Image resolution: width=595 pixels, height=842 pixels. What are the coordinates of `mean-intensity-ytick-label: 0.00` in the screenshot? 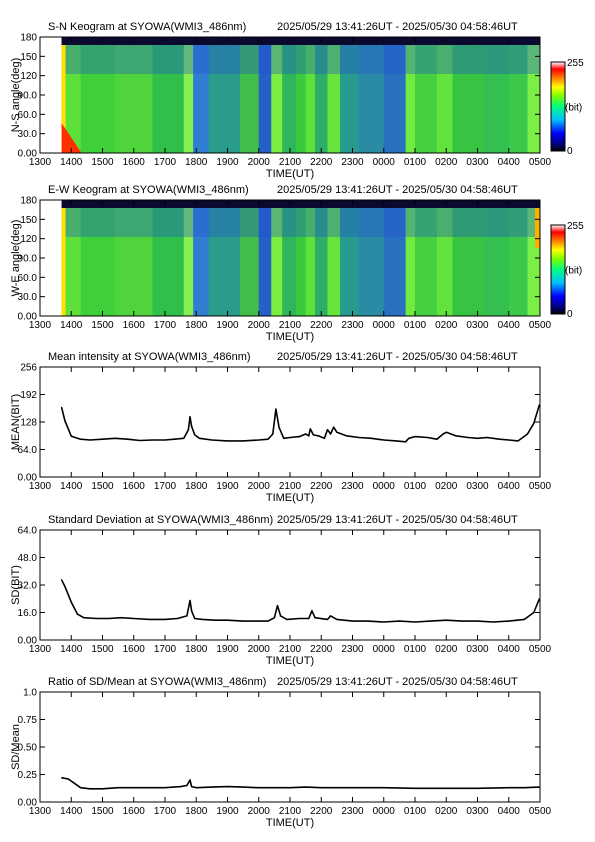 It's located at (28, 478).